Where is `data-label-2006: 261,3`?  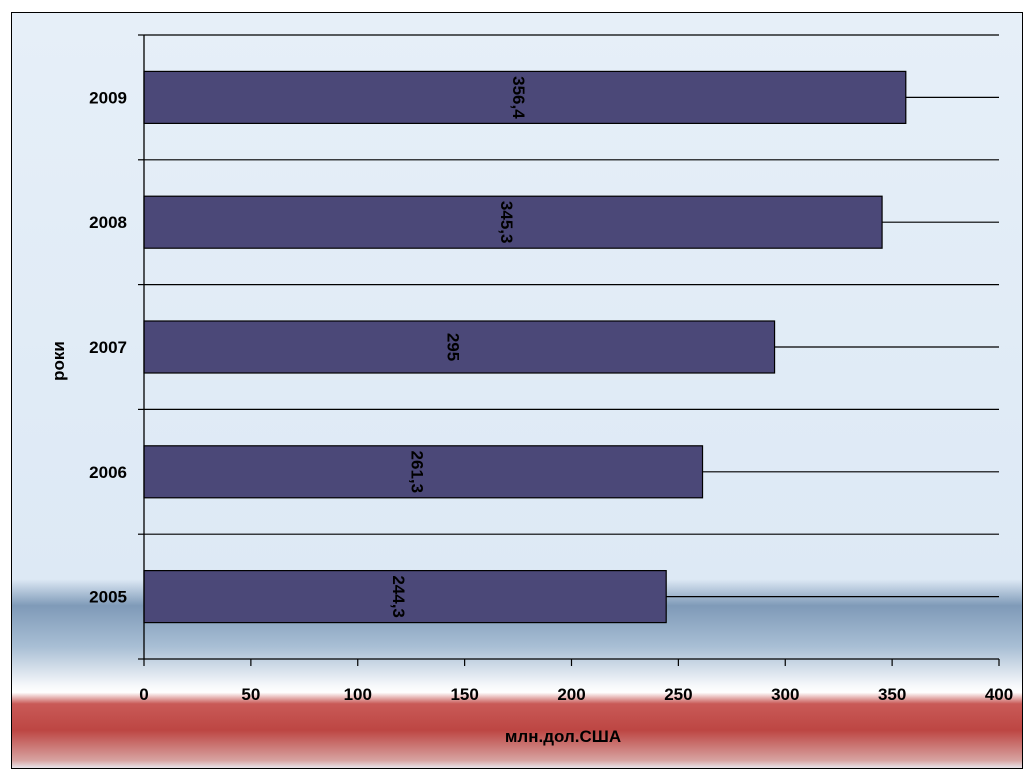 data-label-2006: 261,3 is located at coordinates (416, 472).